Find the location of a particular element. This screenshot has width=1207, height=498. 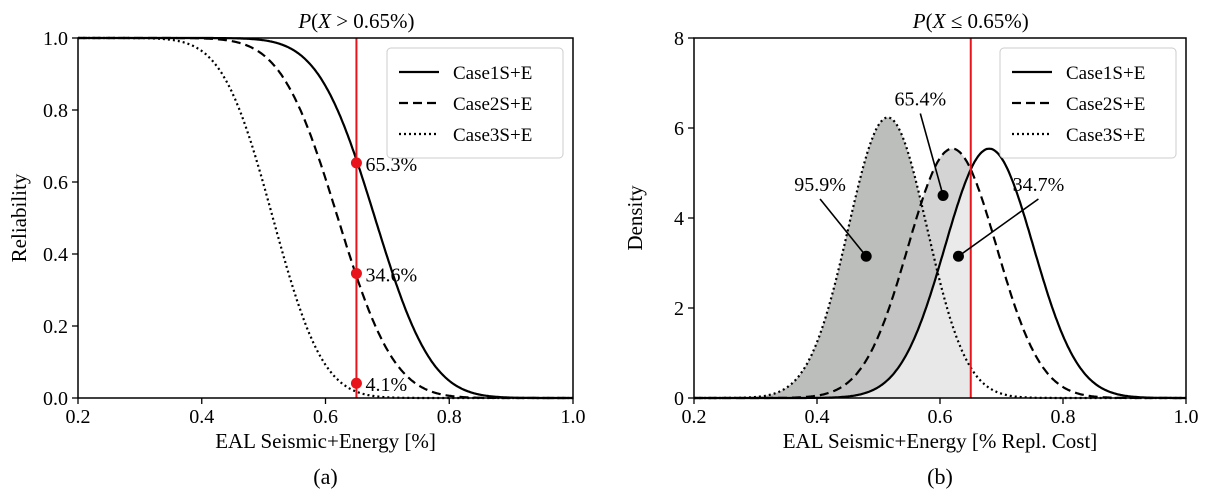

y-tick-label: 0.0 is located at coordinates (55, 399).